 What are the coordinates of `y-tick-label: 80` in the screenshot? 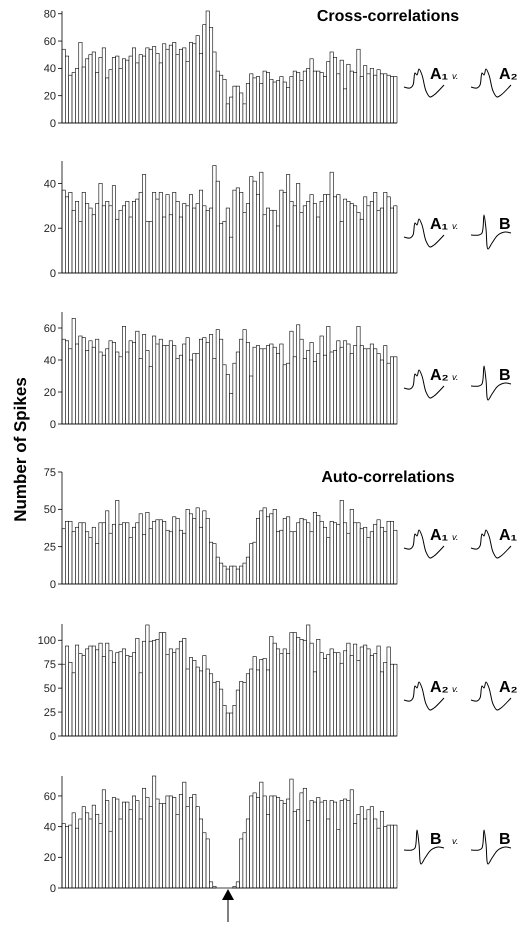 It's located at (50, 14).